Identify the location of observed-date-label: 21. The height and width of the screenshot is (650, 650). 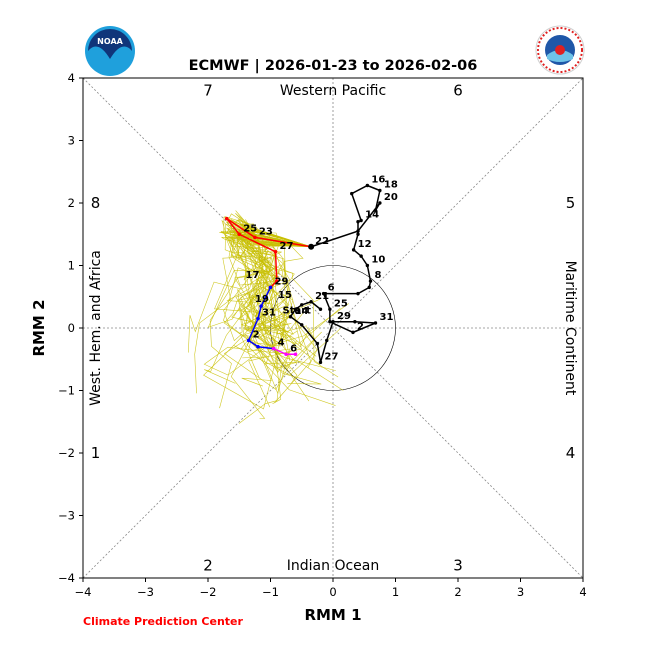
(322, 296).